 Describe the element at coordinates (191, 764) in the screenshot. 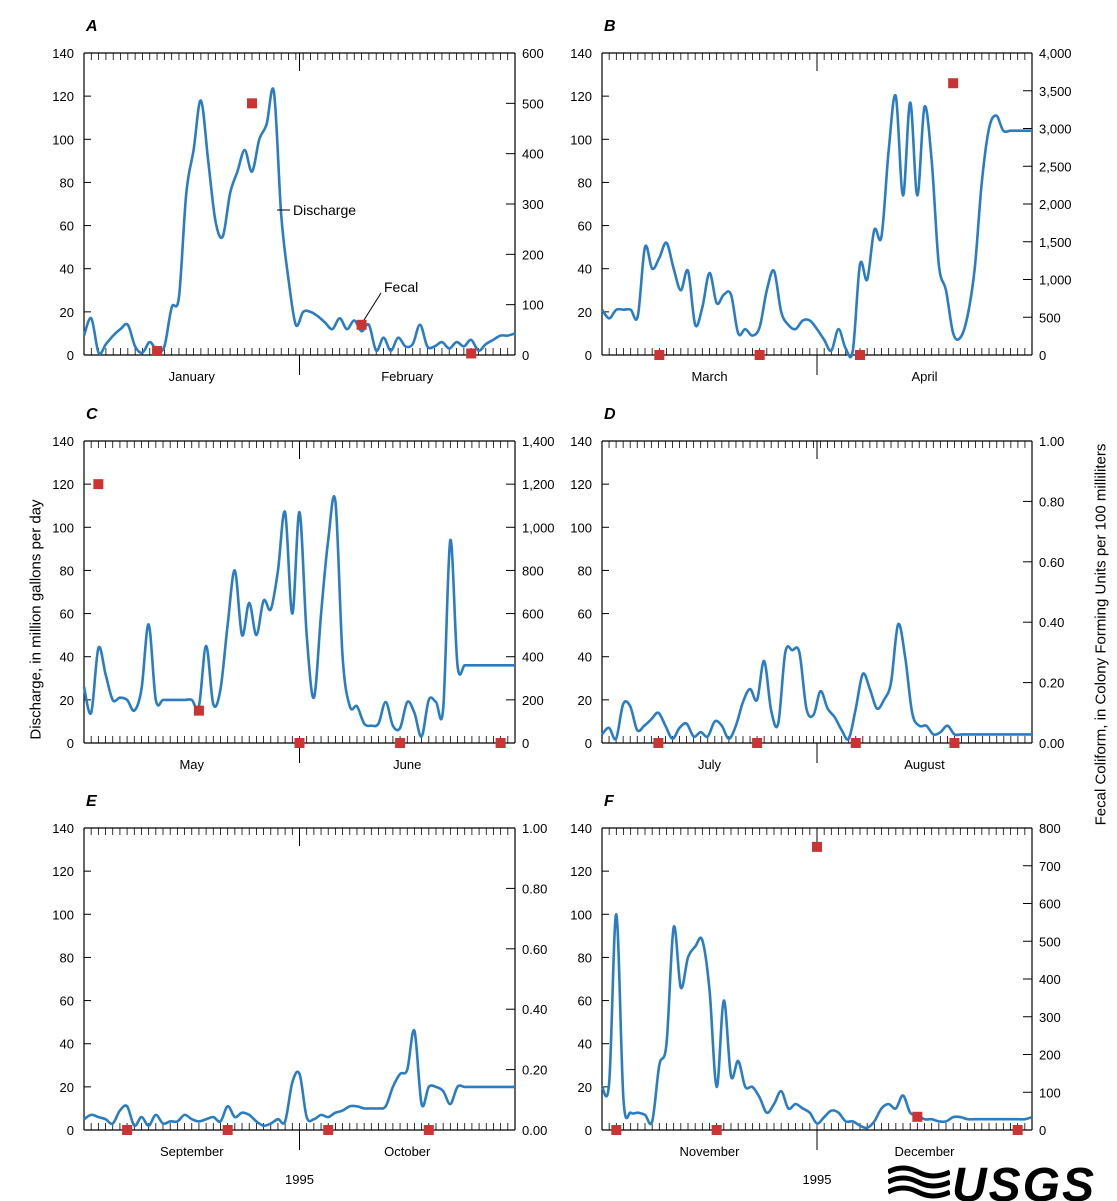

I see `panel-c-month-label: May` at that location.